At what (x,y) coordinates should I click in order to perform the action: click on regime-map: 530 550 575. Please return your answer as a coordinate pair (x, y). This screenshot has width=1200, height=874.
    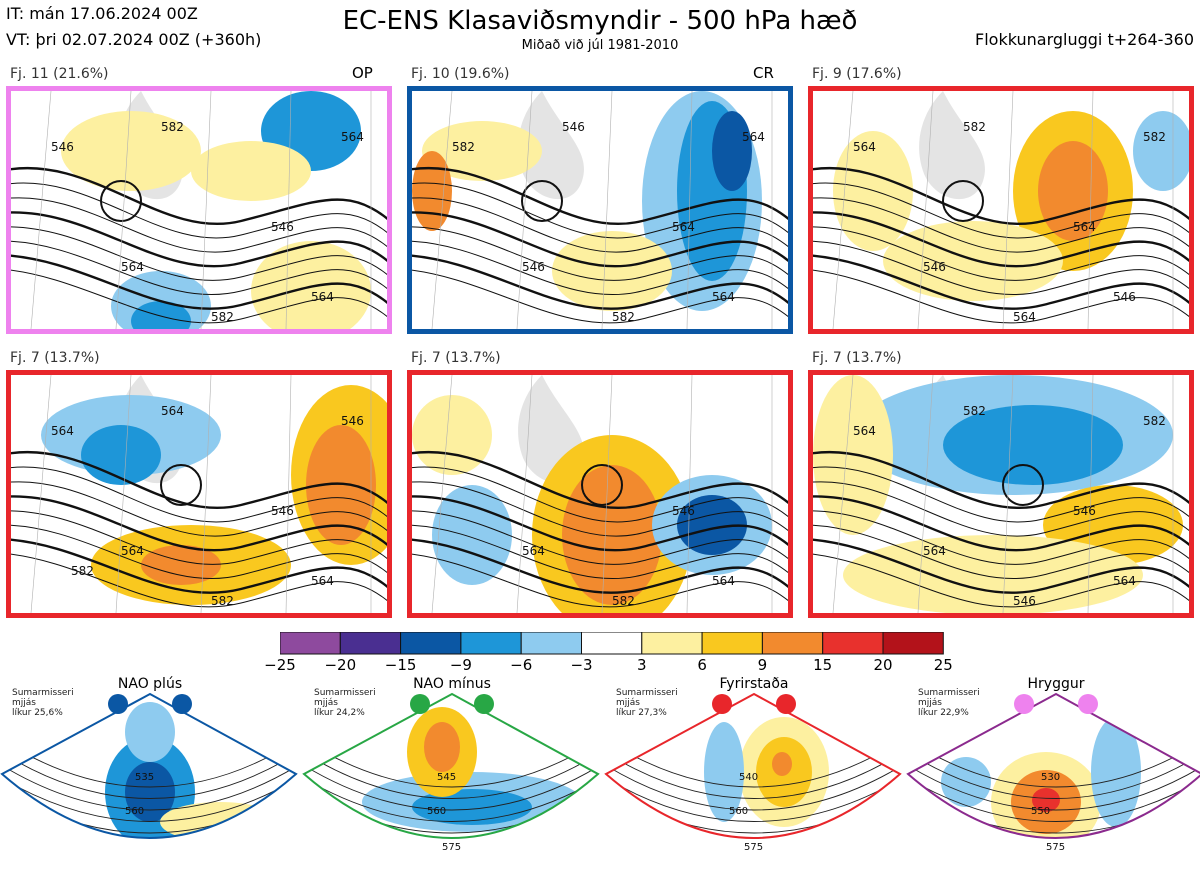
    Looking at the image, I should click on (1053, 783).